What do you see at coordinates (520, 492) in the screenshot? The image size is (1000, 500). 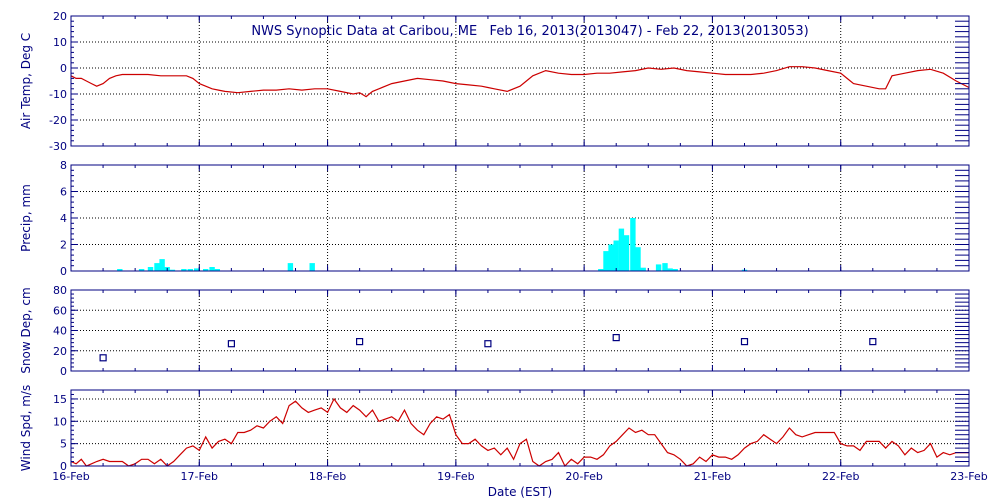 I see `x-axis-label: Date (EST)` at bounding box center [520, 492].